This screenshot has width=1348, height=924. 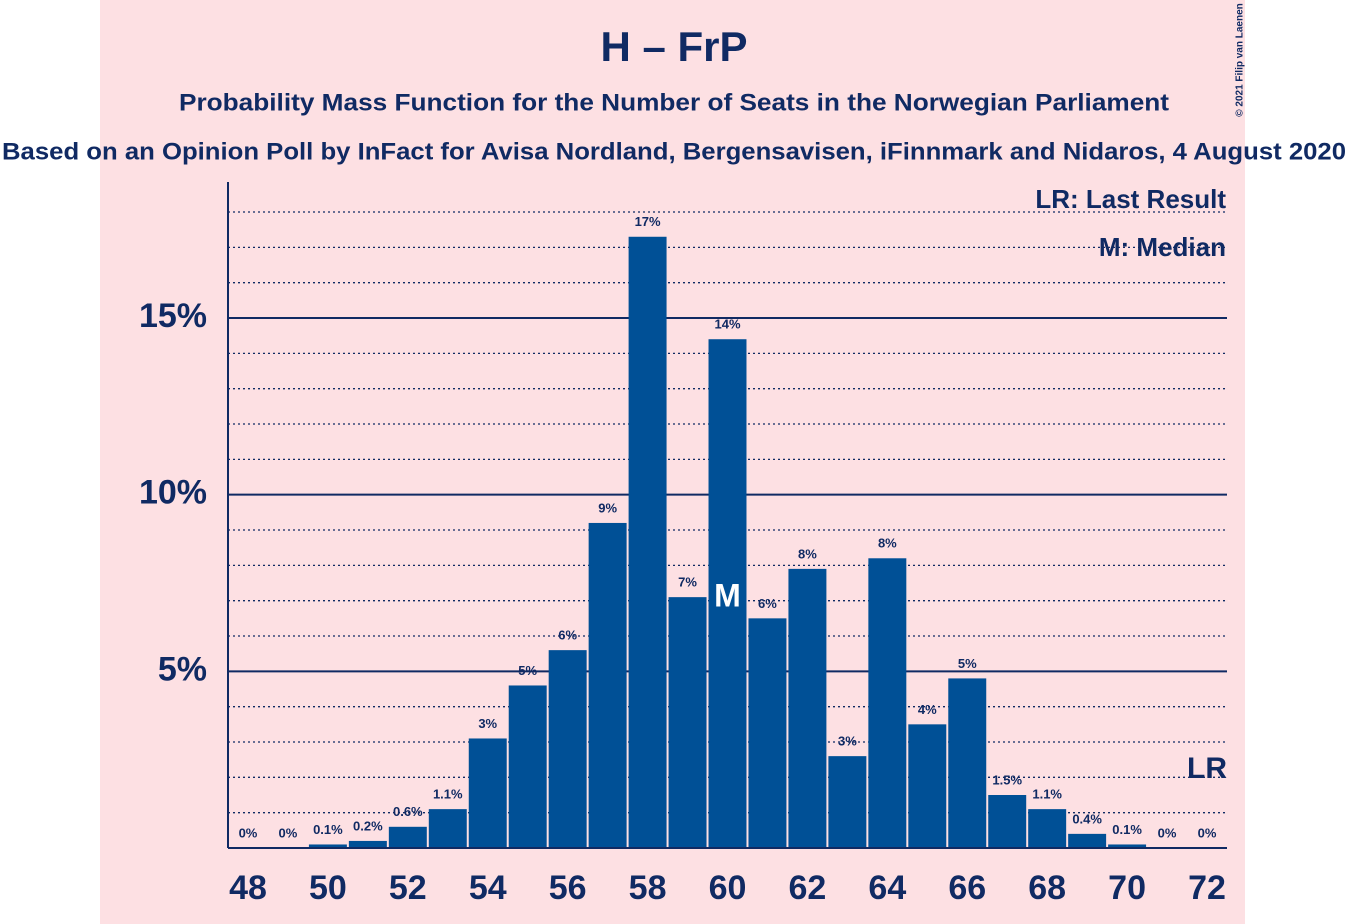 I want to click on value-label: 0.2%, so click(x=368, y=825).